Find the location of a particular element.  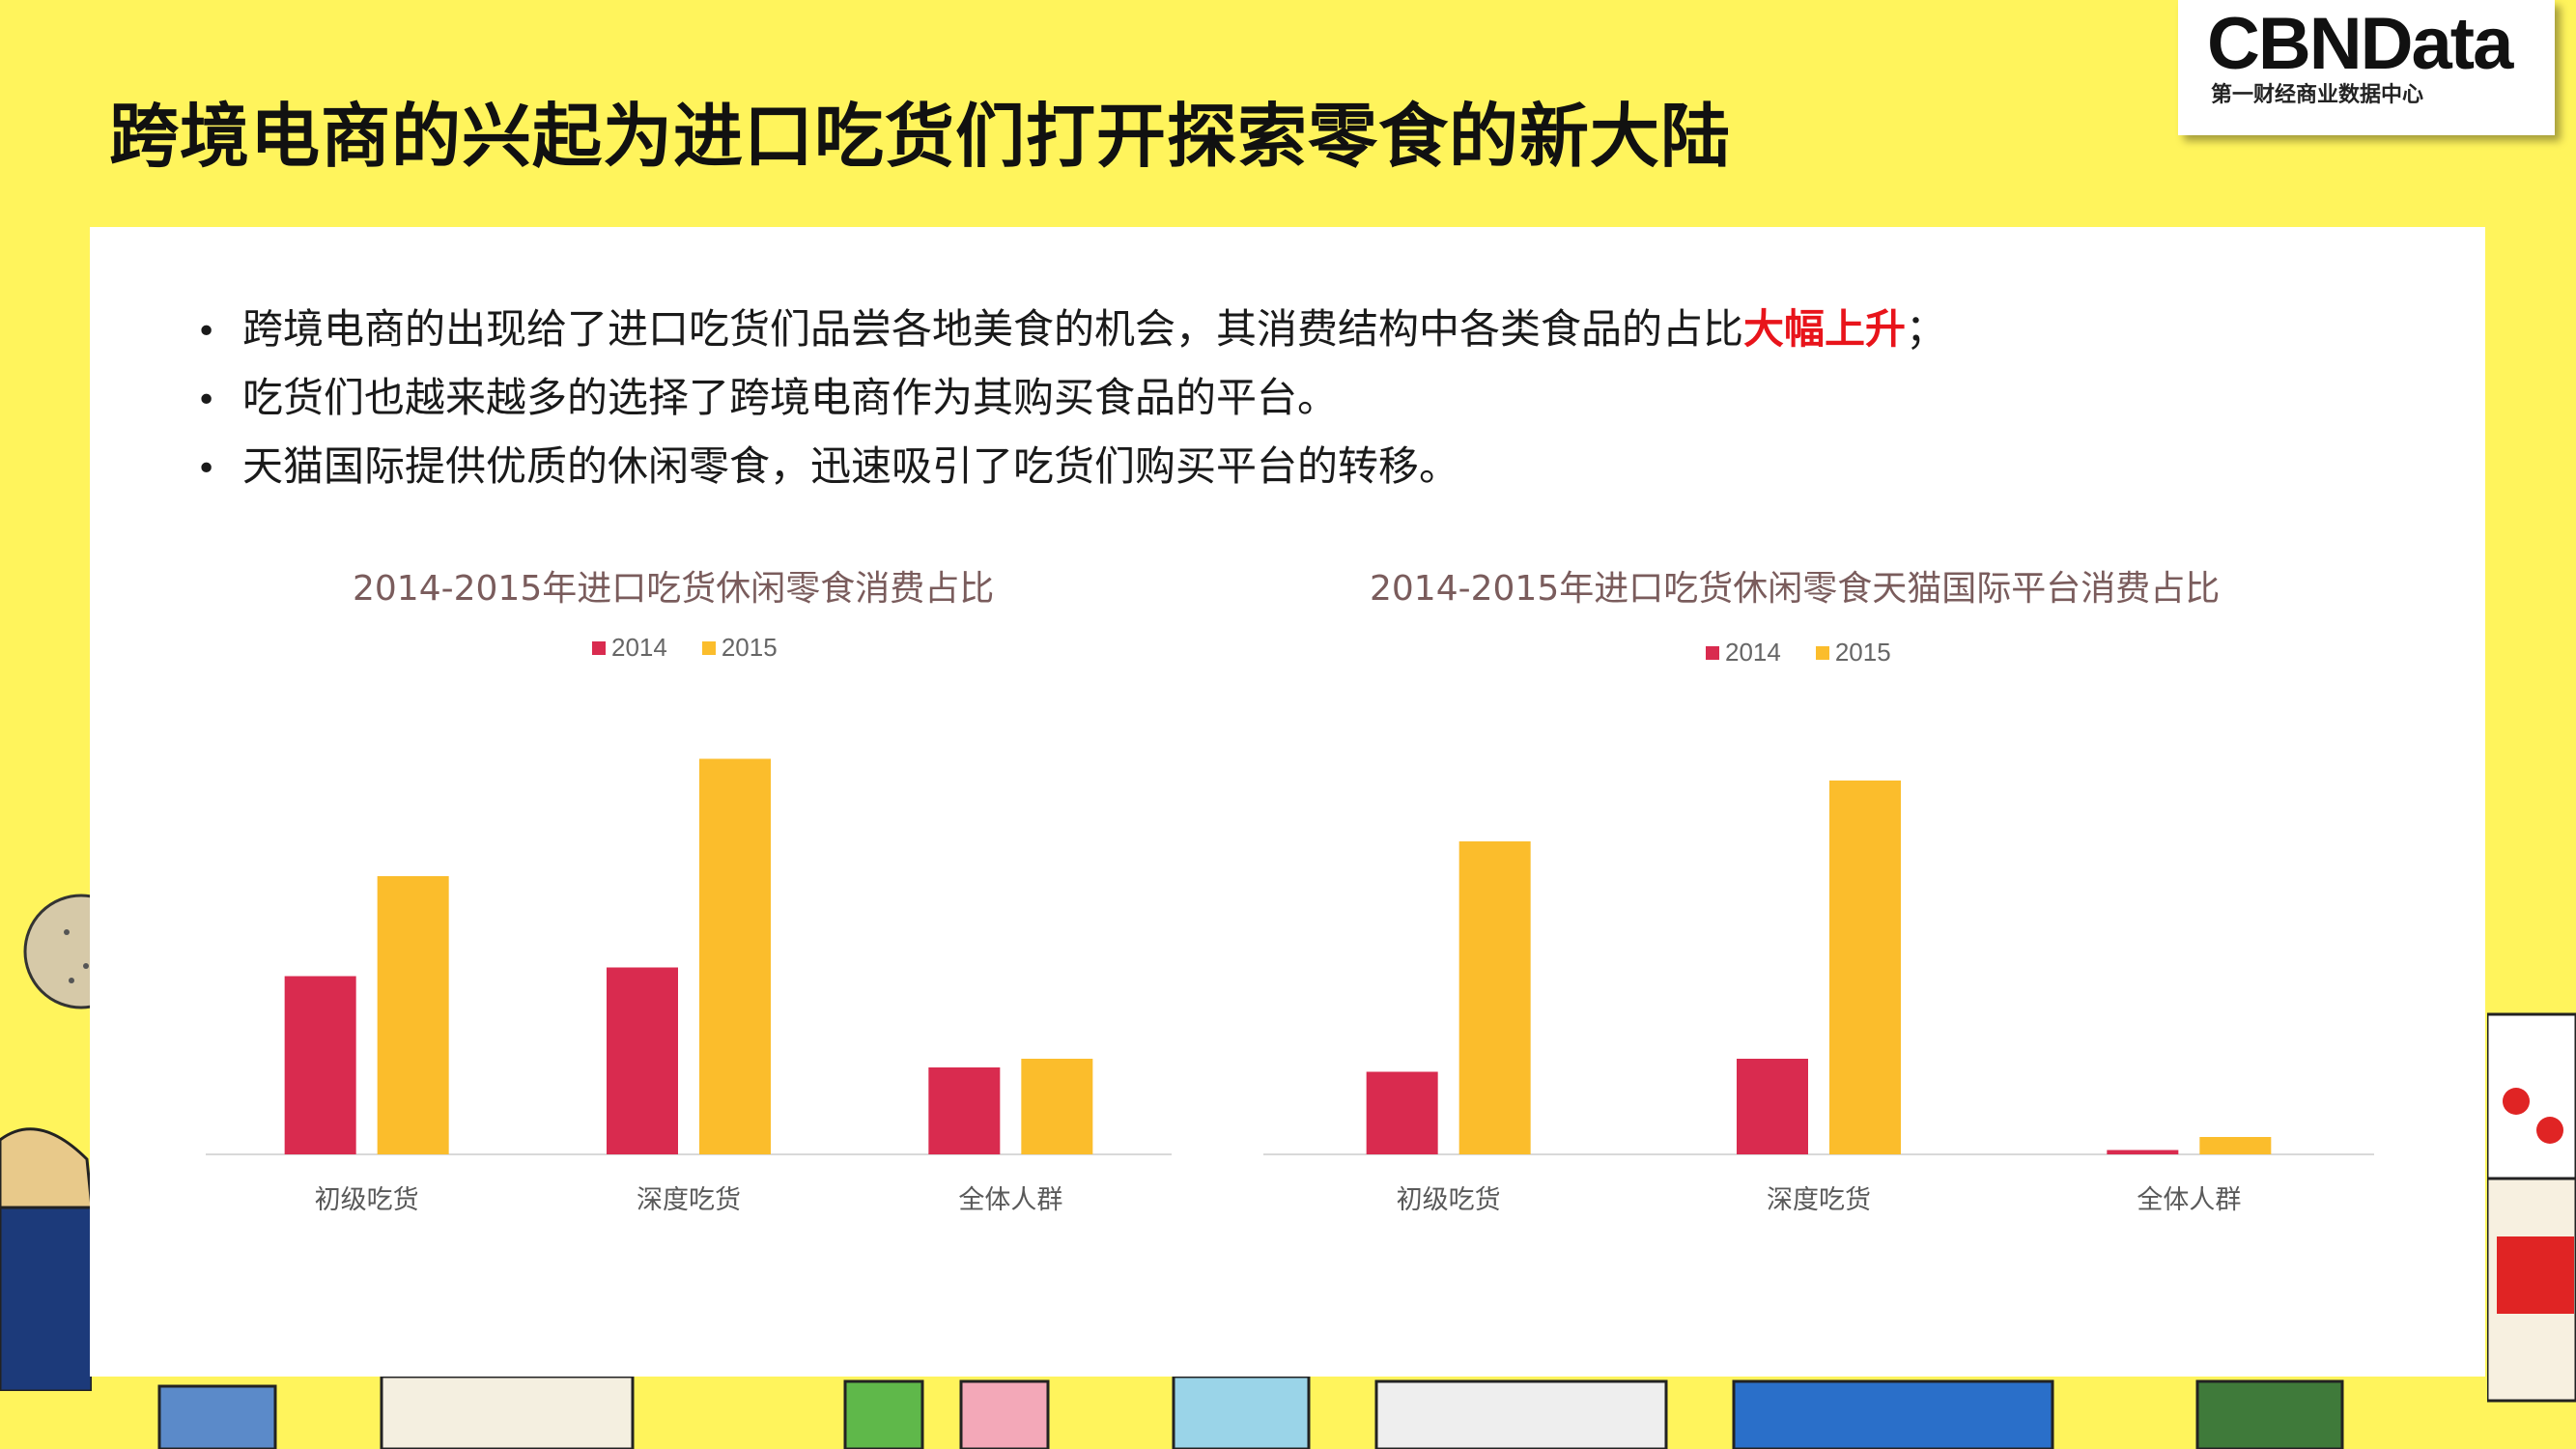

page-title: 跨境电商的兴起为进口吃货们打开探索零食的新大陆 is located at coordinates (920, 136).